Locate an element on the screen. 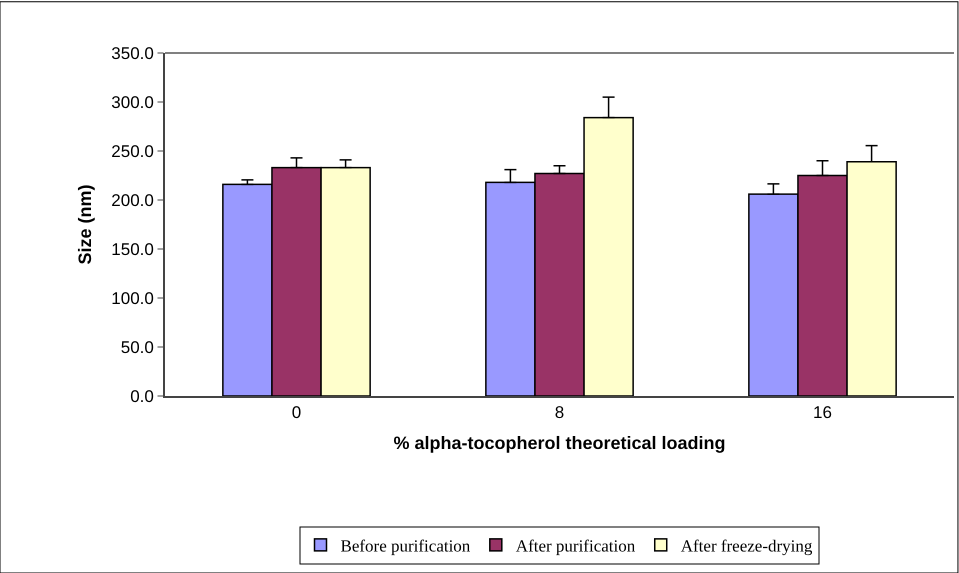  y-tick-label: 350.0 is located at coordinates (132, 53).